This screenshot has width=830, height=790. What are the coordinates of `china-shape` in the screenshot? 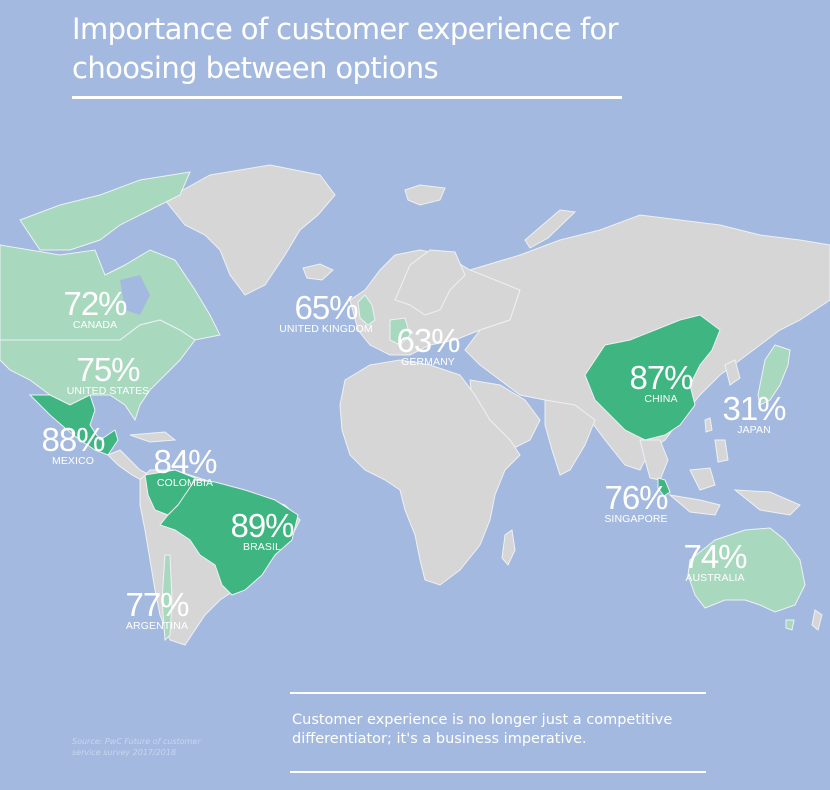 It's located at (652, 377).